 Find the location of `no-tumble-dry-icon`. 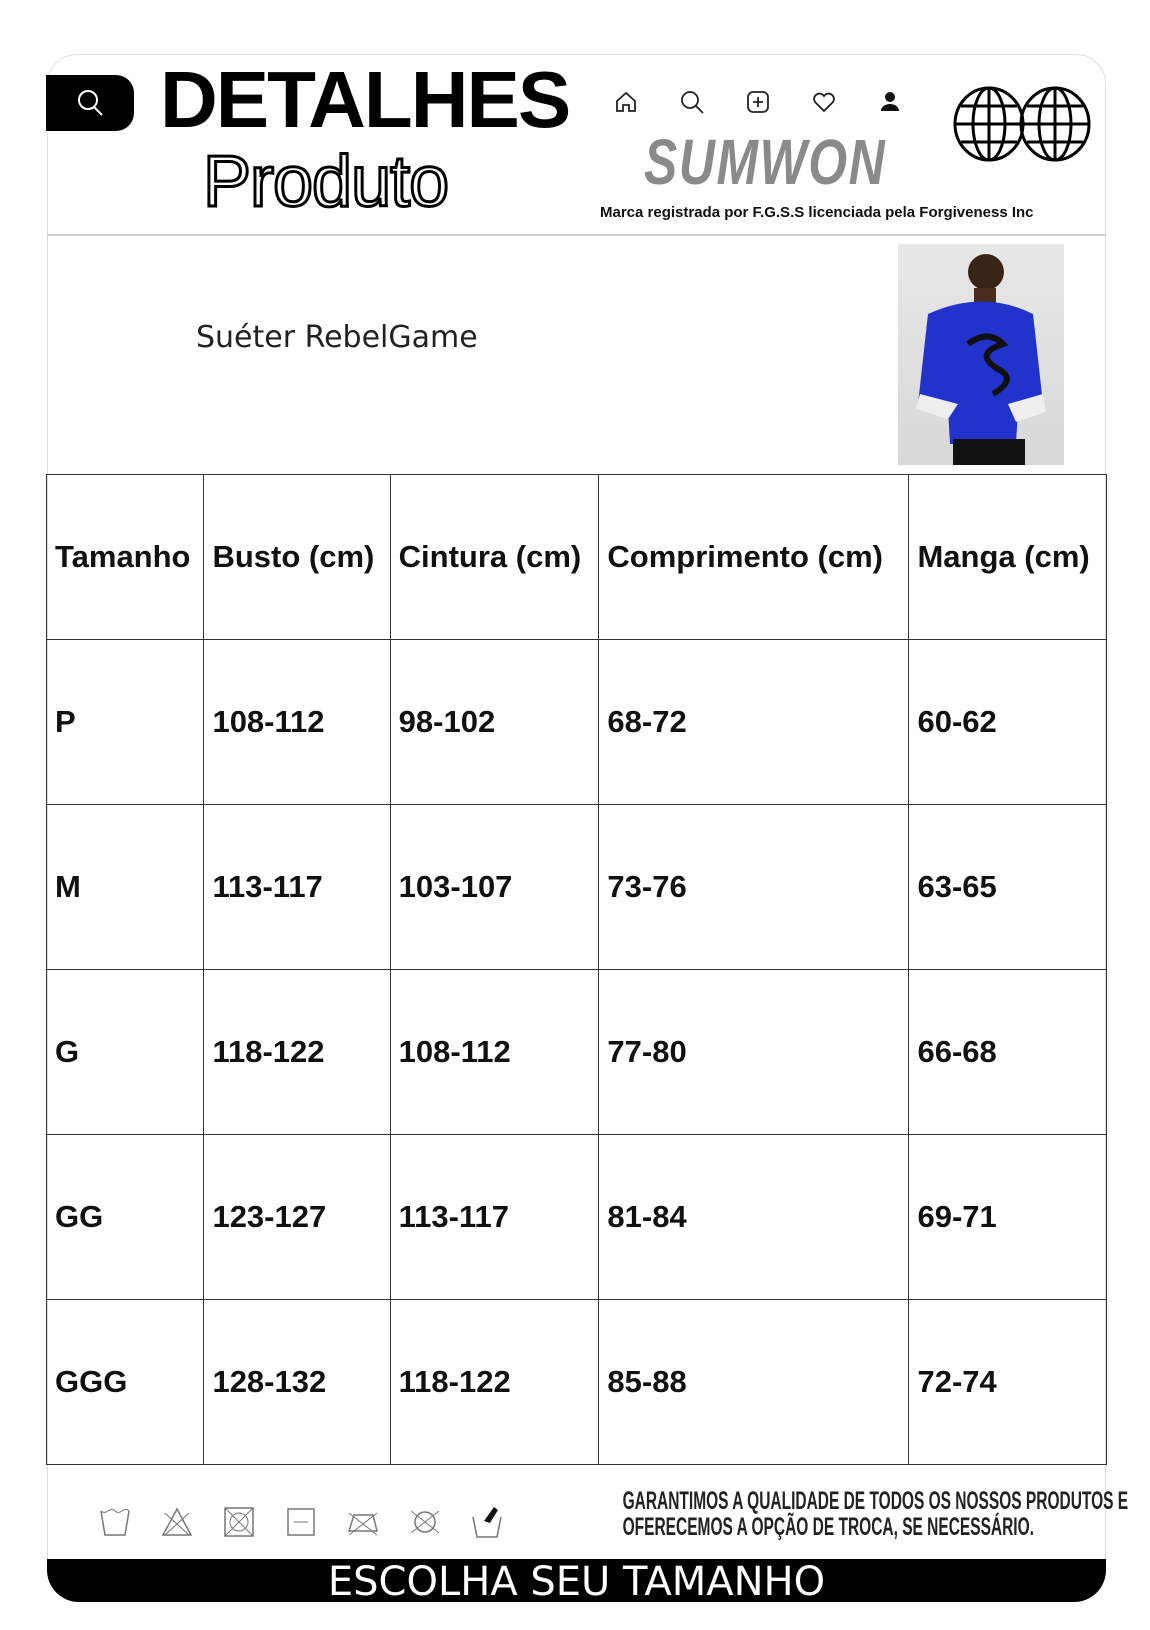

no-tumble-dry-icon is located at coordinates (239, 1522).